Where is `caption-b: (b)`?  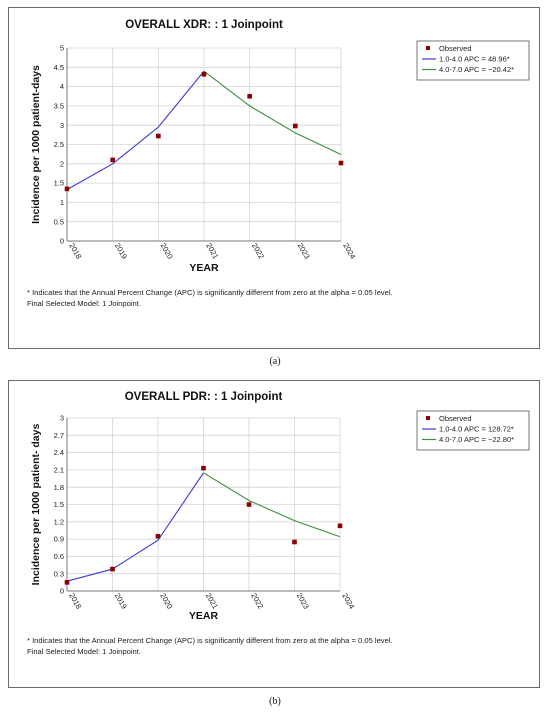 caption-b: (b) is located at coordinates (275, 701).